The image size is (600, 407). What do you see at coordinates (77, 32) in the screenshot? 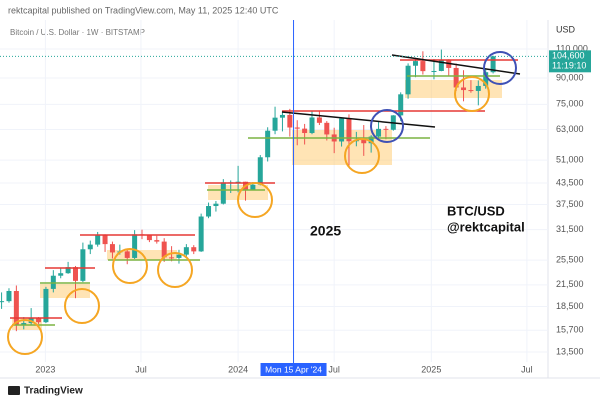
I see `symbol-title: Bitcoin / U.S. Dollar · 1W · BITSTAMP` at bounding box center [77, 32].